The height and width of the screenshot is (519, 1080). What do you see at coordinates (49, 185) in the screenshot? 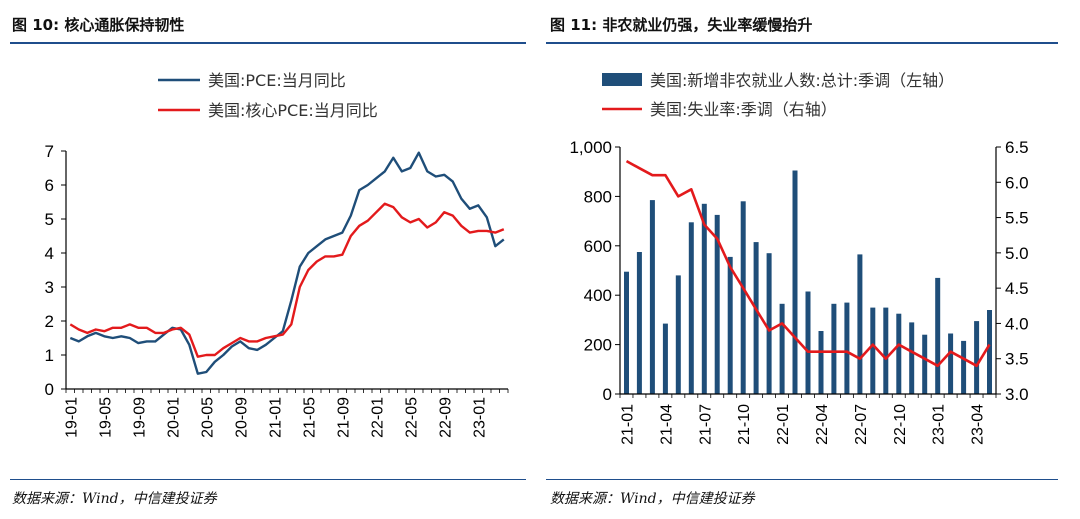
I see `y-tick-label: 6` at bounding box center [49, 185].